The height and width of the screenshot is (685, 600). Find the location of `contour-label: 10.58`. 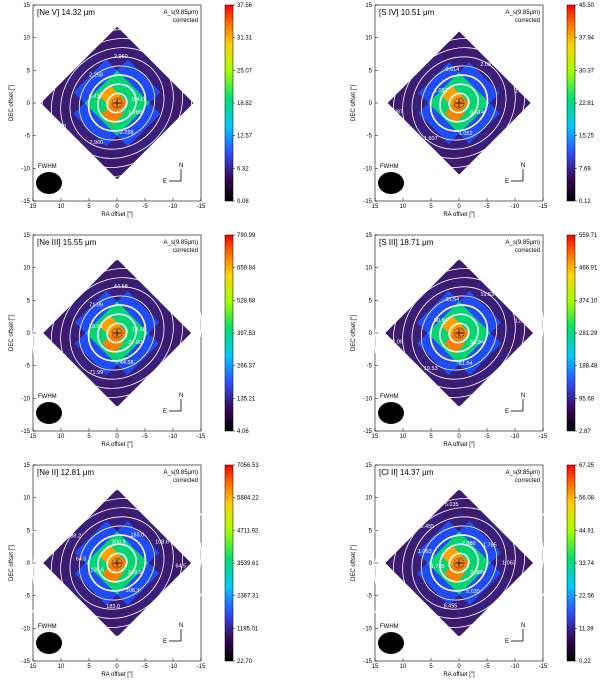

contour-label: 10.58 is located at coordinates (139, 330).